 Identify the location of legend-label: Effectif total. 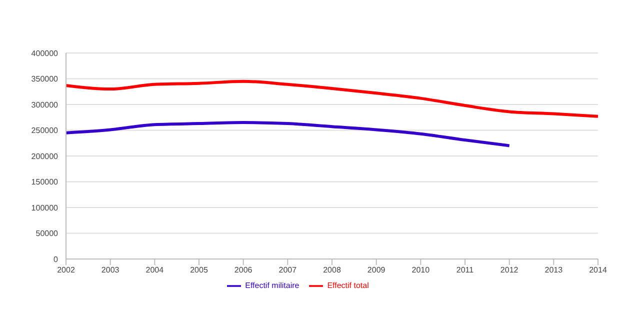
(348, 285).